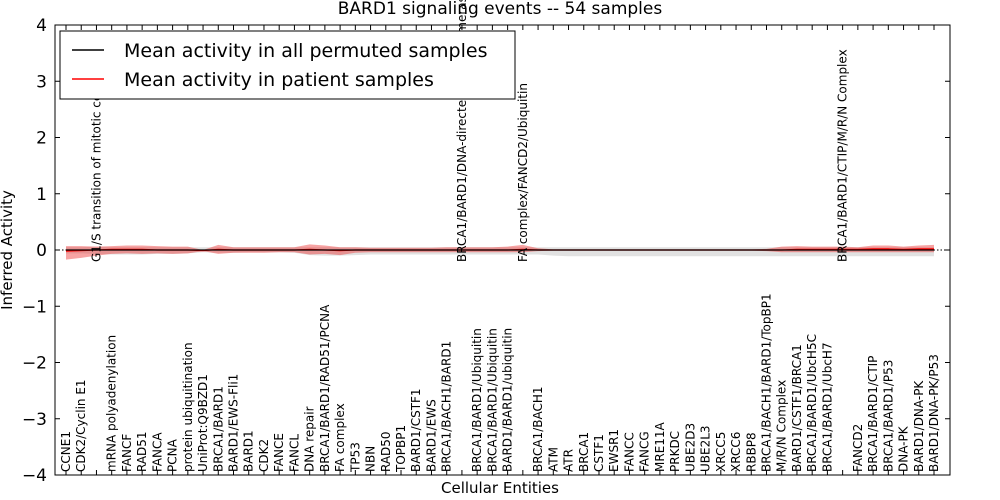  Describe the element at coordinates (569, 460) in the screenshot. I see `x-tick-label: ATR` at that location.